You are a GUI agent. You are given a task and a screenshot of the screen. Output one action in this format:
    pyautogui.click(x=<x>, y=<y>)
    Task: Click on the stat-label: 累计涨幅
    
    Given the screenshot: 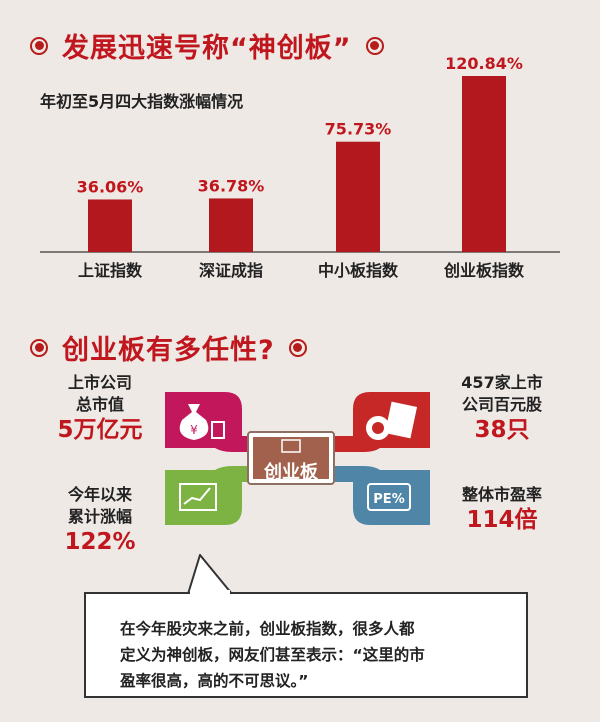 What is the action you would take?
    pyautogui.click(x=99, y=516)
    